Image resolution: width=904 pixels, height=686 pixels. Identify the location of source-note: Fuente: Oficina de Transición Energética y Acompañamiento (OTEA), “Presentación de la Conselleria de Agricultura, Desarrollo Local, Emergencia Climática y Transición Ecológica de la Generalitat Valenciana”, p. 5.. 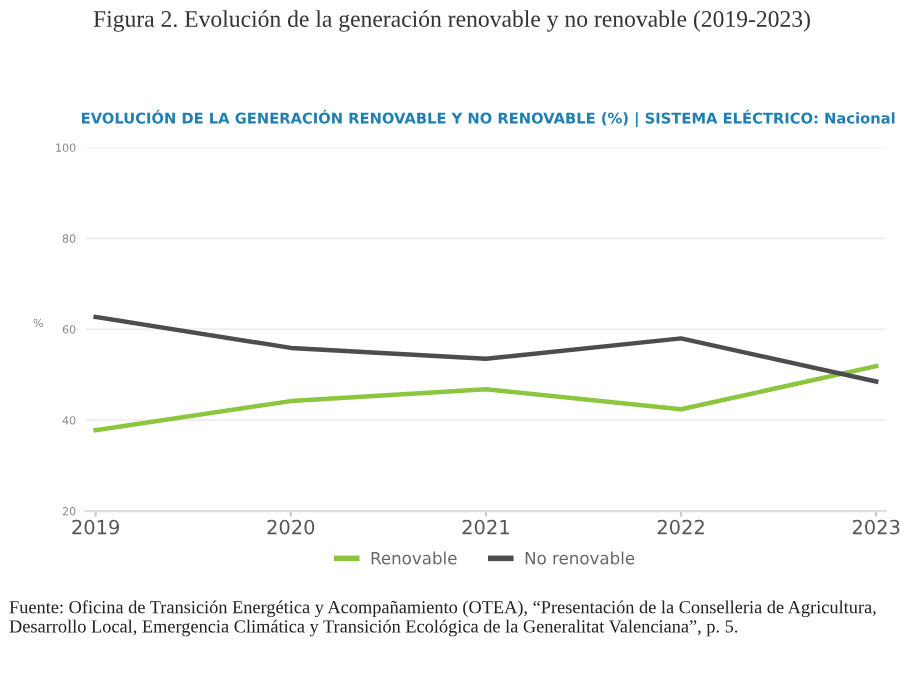
(442, 618).